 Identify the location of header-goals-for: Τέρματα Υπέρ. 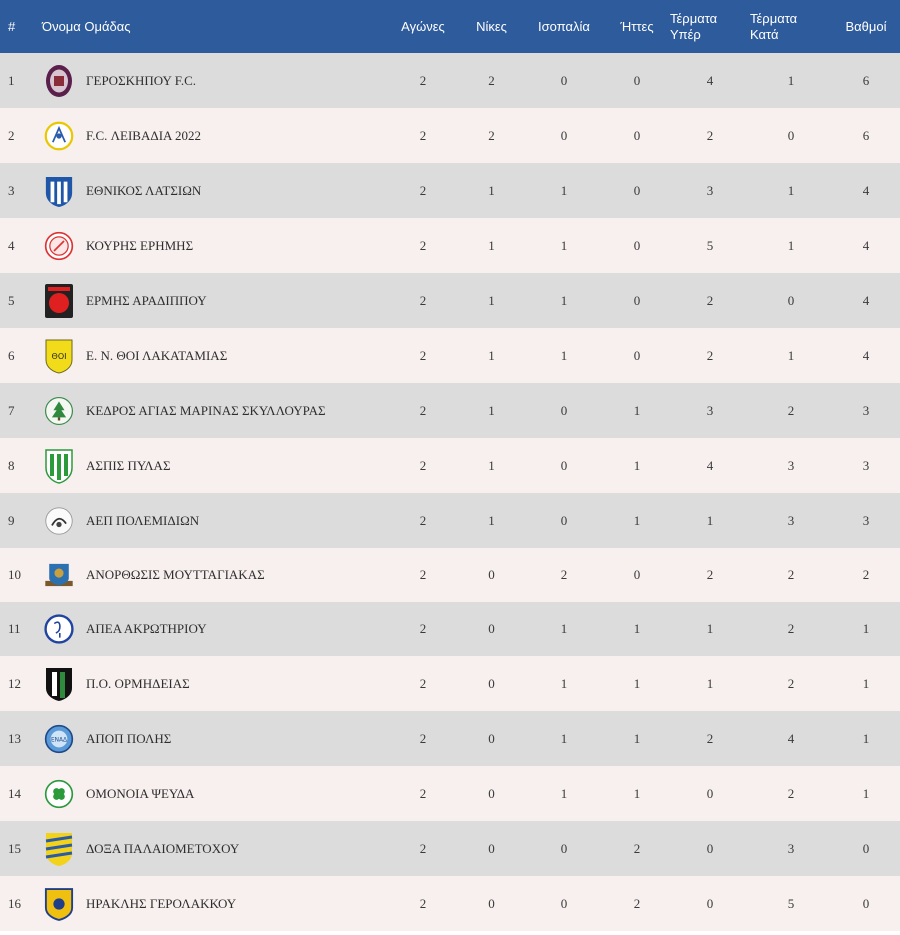
(710, 26).